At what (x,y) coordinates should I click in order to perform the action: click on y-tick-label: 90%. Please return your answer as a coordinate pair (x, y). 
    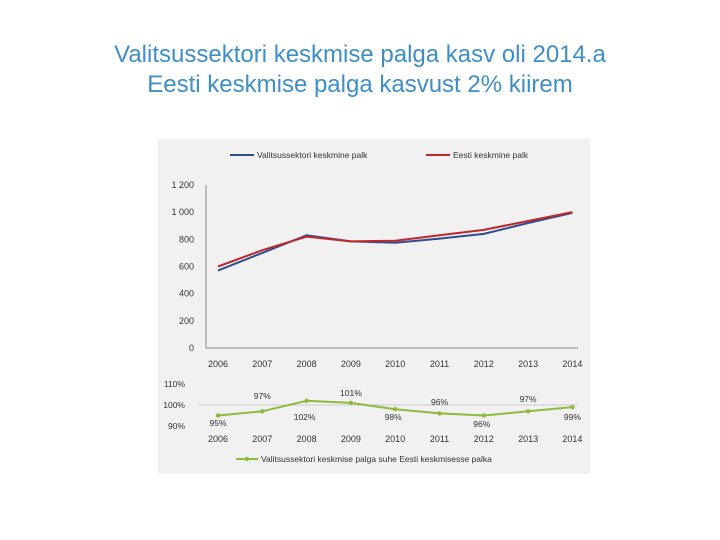
    Looking at the image, I should click on (176, 426).